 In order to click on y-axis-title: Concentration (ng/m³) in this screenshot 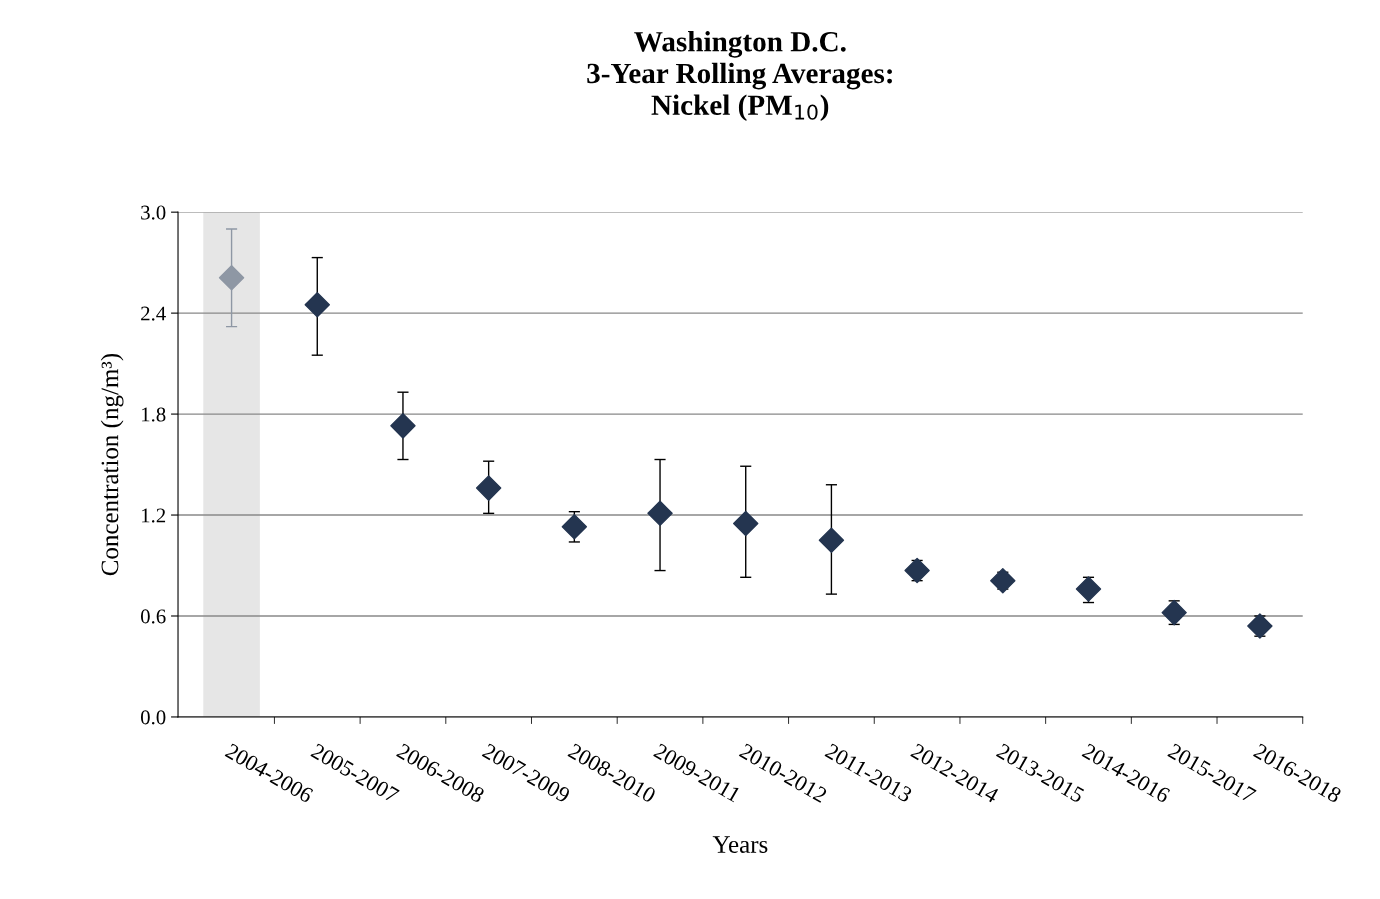, I will do `click(112, 464)`.